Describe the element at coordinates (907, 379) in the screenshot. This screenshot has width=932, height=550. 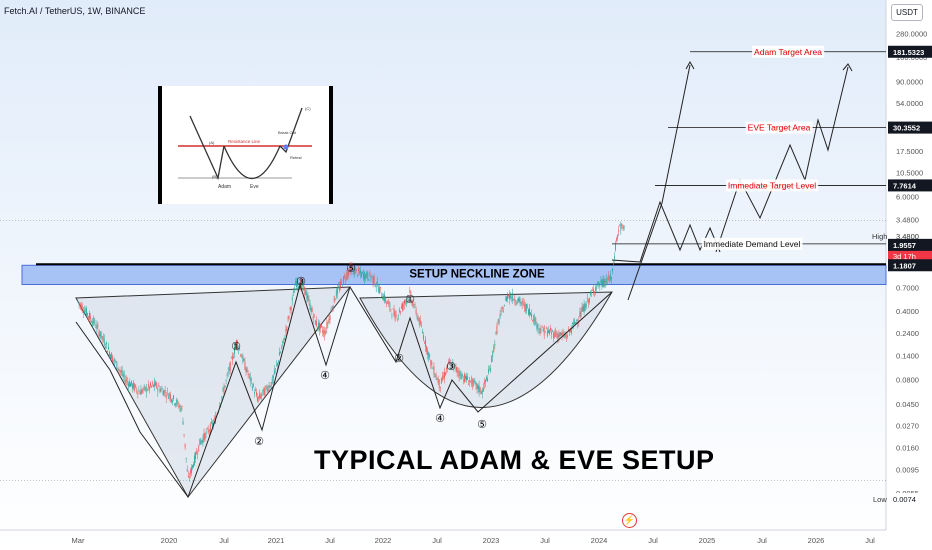
I see `y-tick-label: 0.0800` at that location.